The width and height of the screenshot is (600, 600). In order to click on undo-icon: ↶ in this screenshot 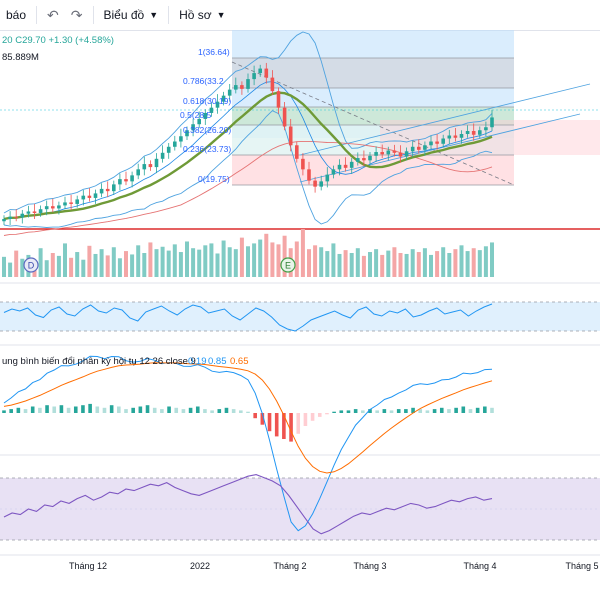, I will do `click(53, 14)`.